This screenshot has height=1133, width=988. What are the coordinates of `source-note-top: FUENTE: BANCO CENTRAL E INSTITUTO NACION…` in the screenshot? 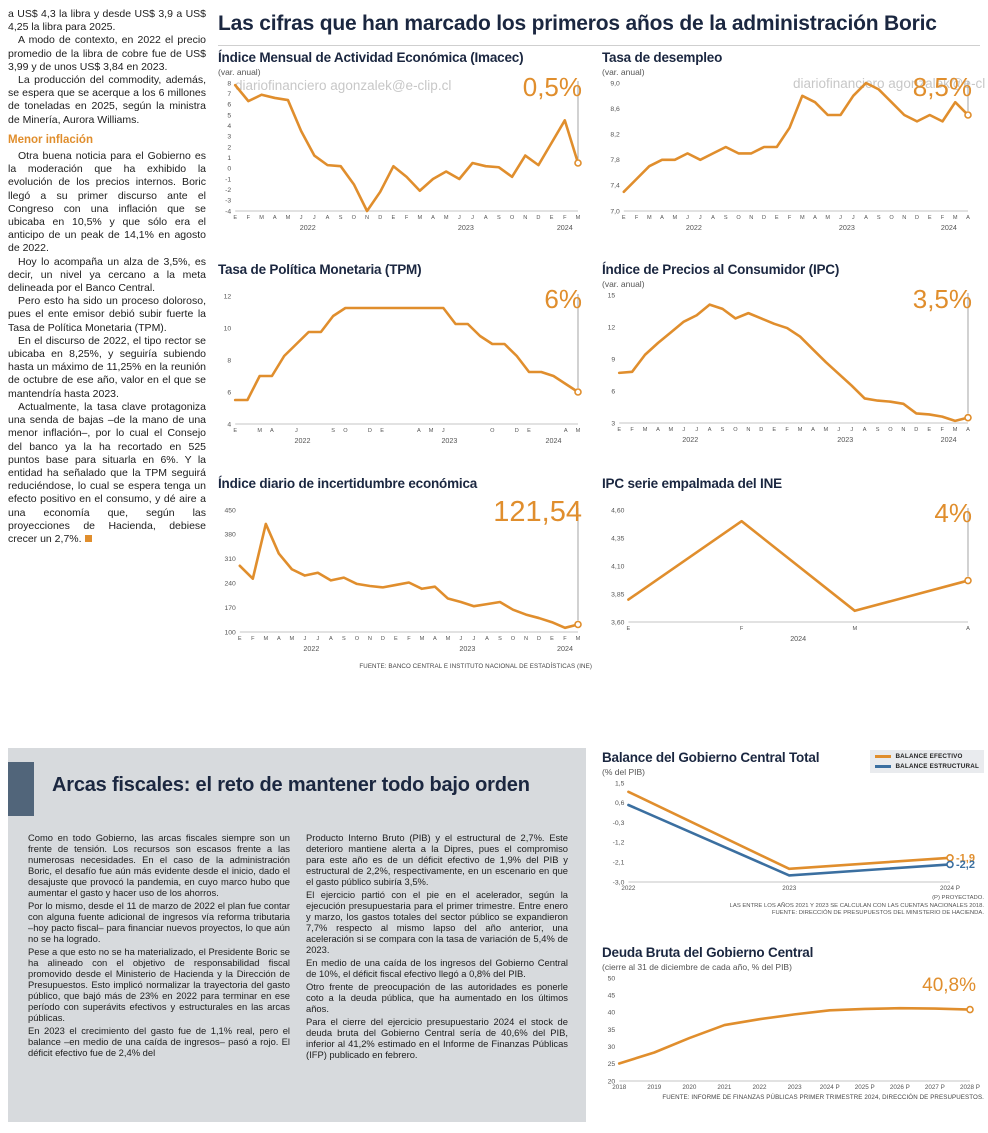 It's located at (475, 666).